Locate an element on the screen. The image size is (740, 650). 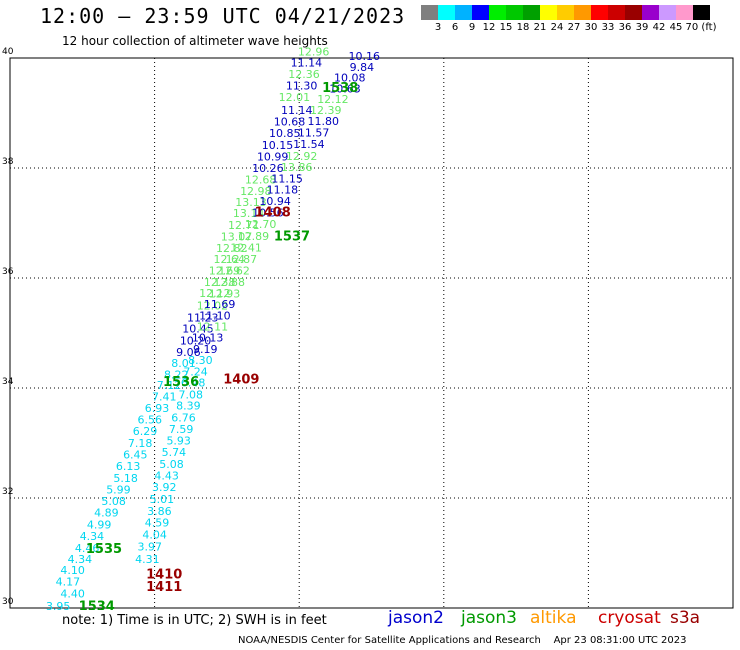
wave-height-label: 8.30 is located at coordinates (200, 360).